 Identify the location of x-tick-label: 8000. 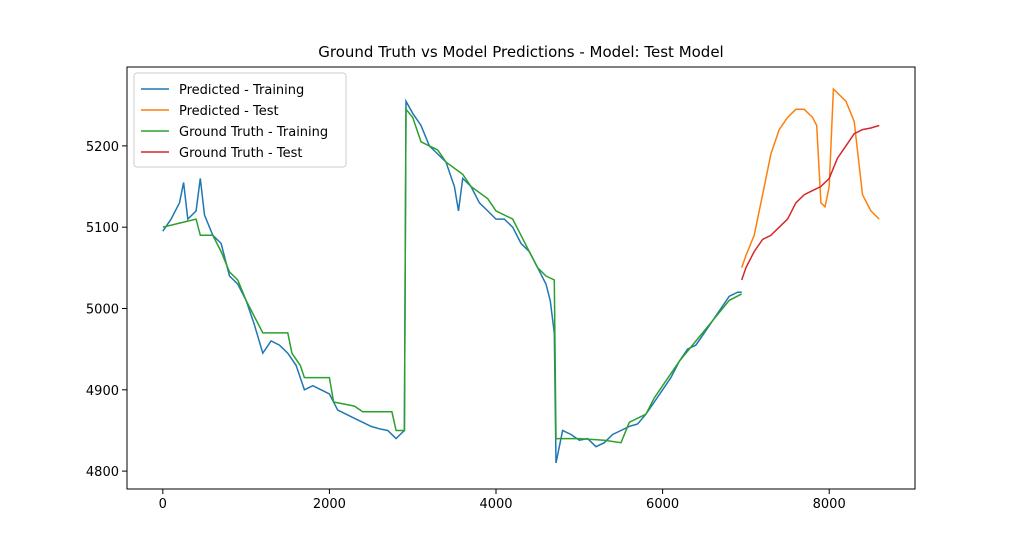
(829, 504).